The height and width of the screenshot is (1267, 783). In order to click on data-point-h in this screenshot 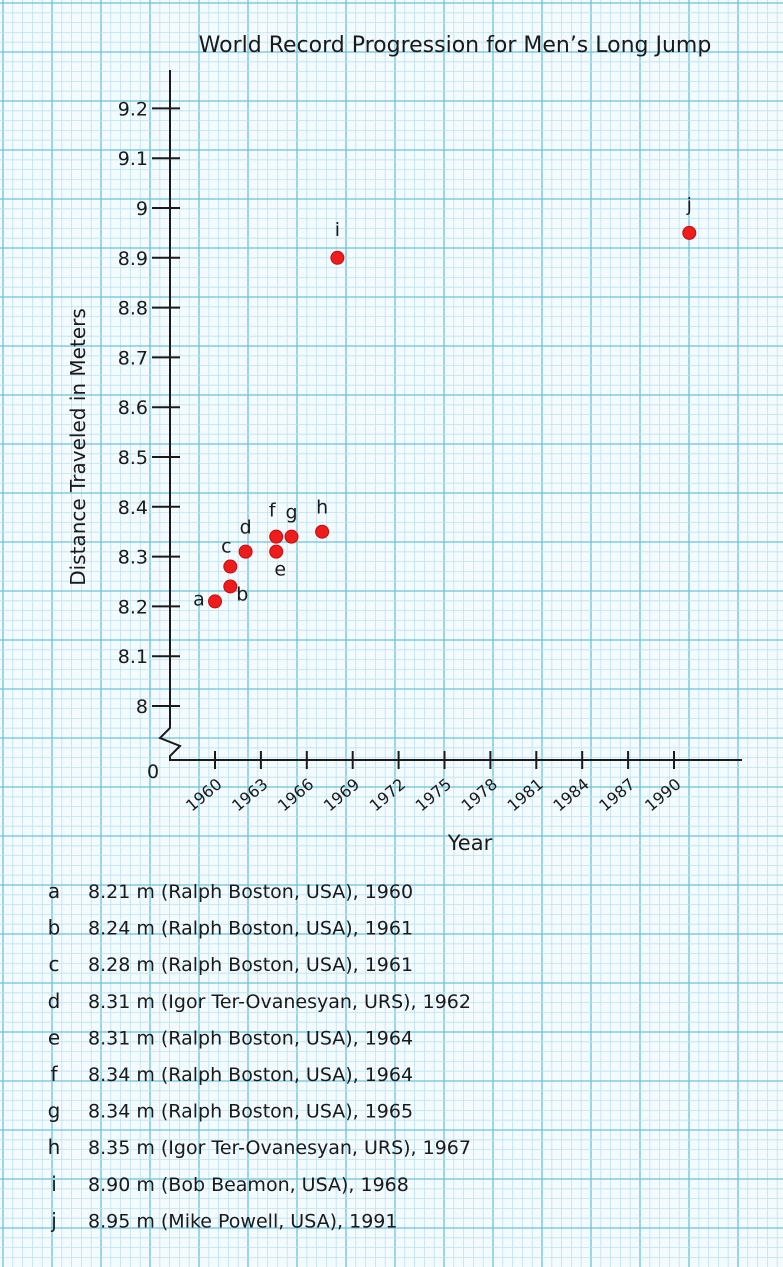, I will do `click(322, 531)`.